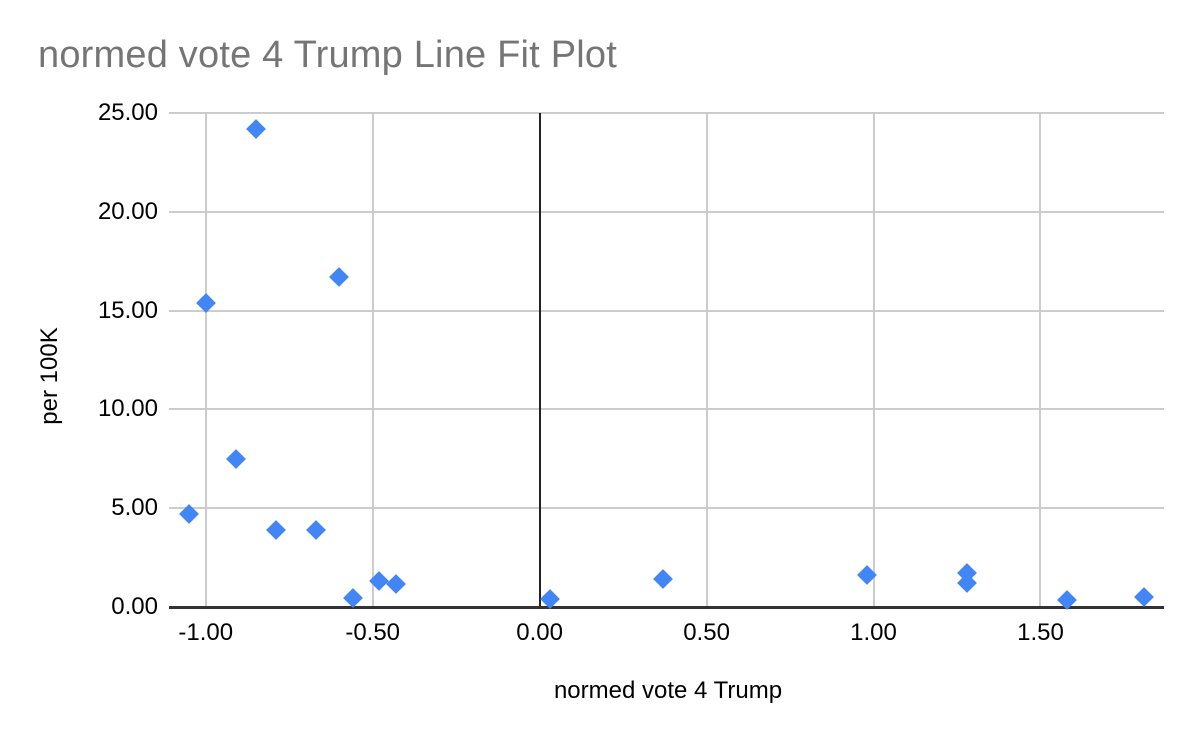 This screenshot has height=742, width=1200. Describe the element at coordinates (134, 508) in the screenshot. I see `y-tick-label: 5.00` at that location.